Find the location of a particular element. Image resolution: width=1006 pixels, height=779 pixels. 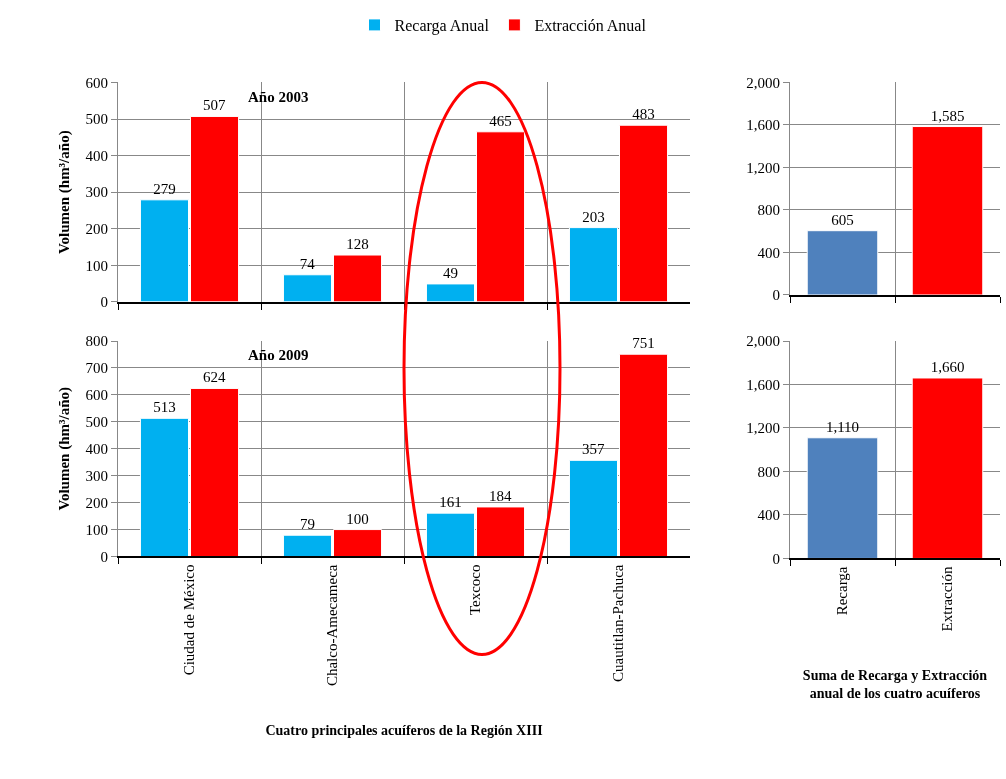

legend-label: Extracción Anual is located at coordinates (590, 26).